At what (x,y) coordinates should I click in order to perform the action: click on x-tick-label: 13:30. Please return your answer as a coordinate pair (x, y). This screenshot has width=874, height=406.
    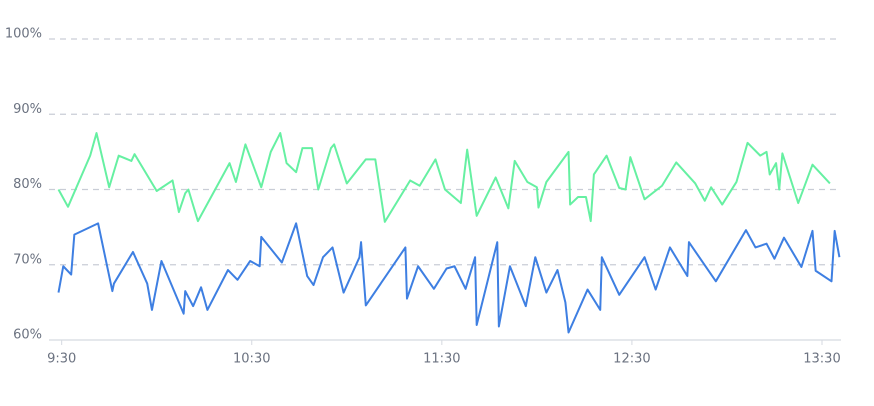
    Looking at the image, I should click on (821, 359).